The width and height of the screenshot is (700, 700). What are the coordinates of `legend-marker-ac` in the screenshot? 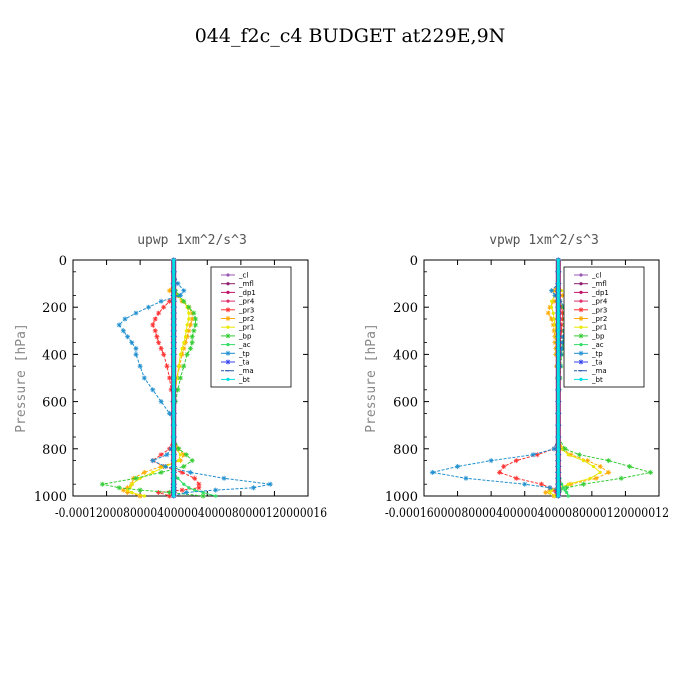 It's located at (581, 345).